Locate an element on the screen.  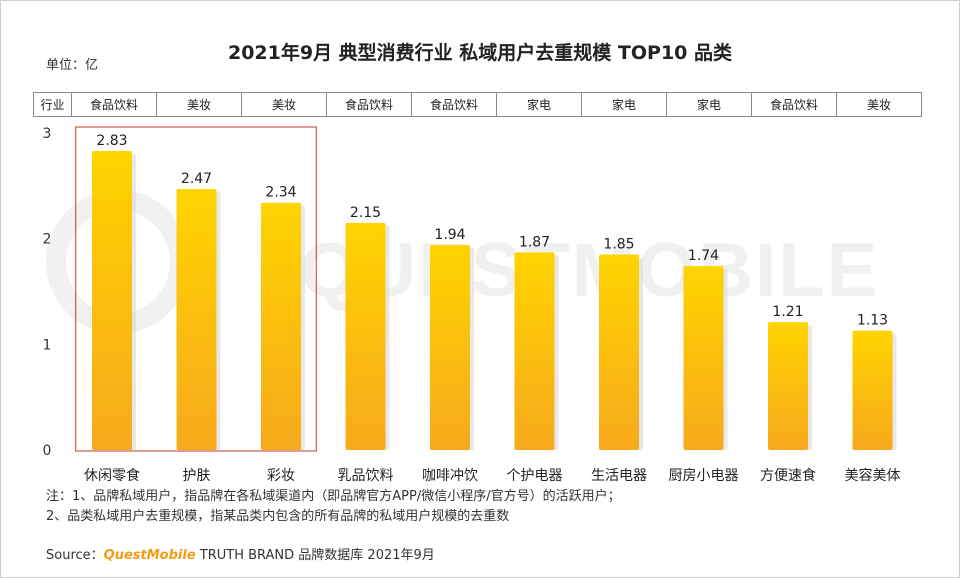
bar-value-label: 2.15 is located at coordinates (365, 213).